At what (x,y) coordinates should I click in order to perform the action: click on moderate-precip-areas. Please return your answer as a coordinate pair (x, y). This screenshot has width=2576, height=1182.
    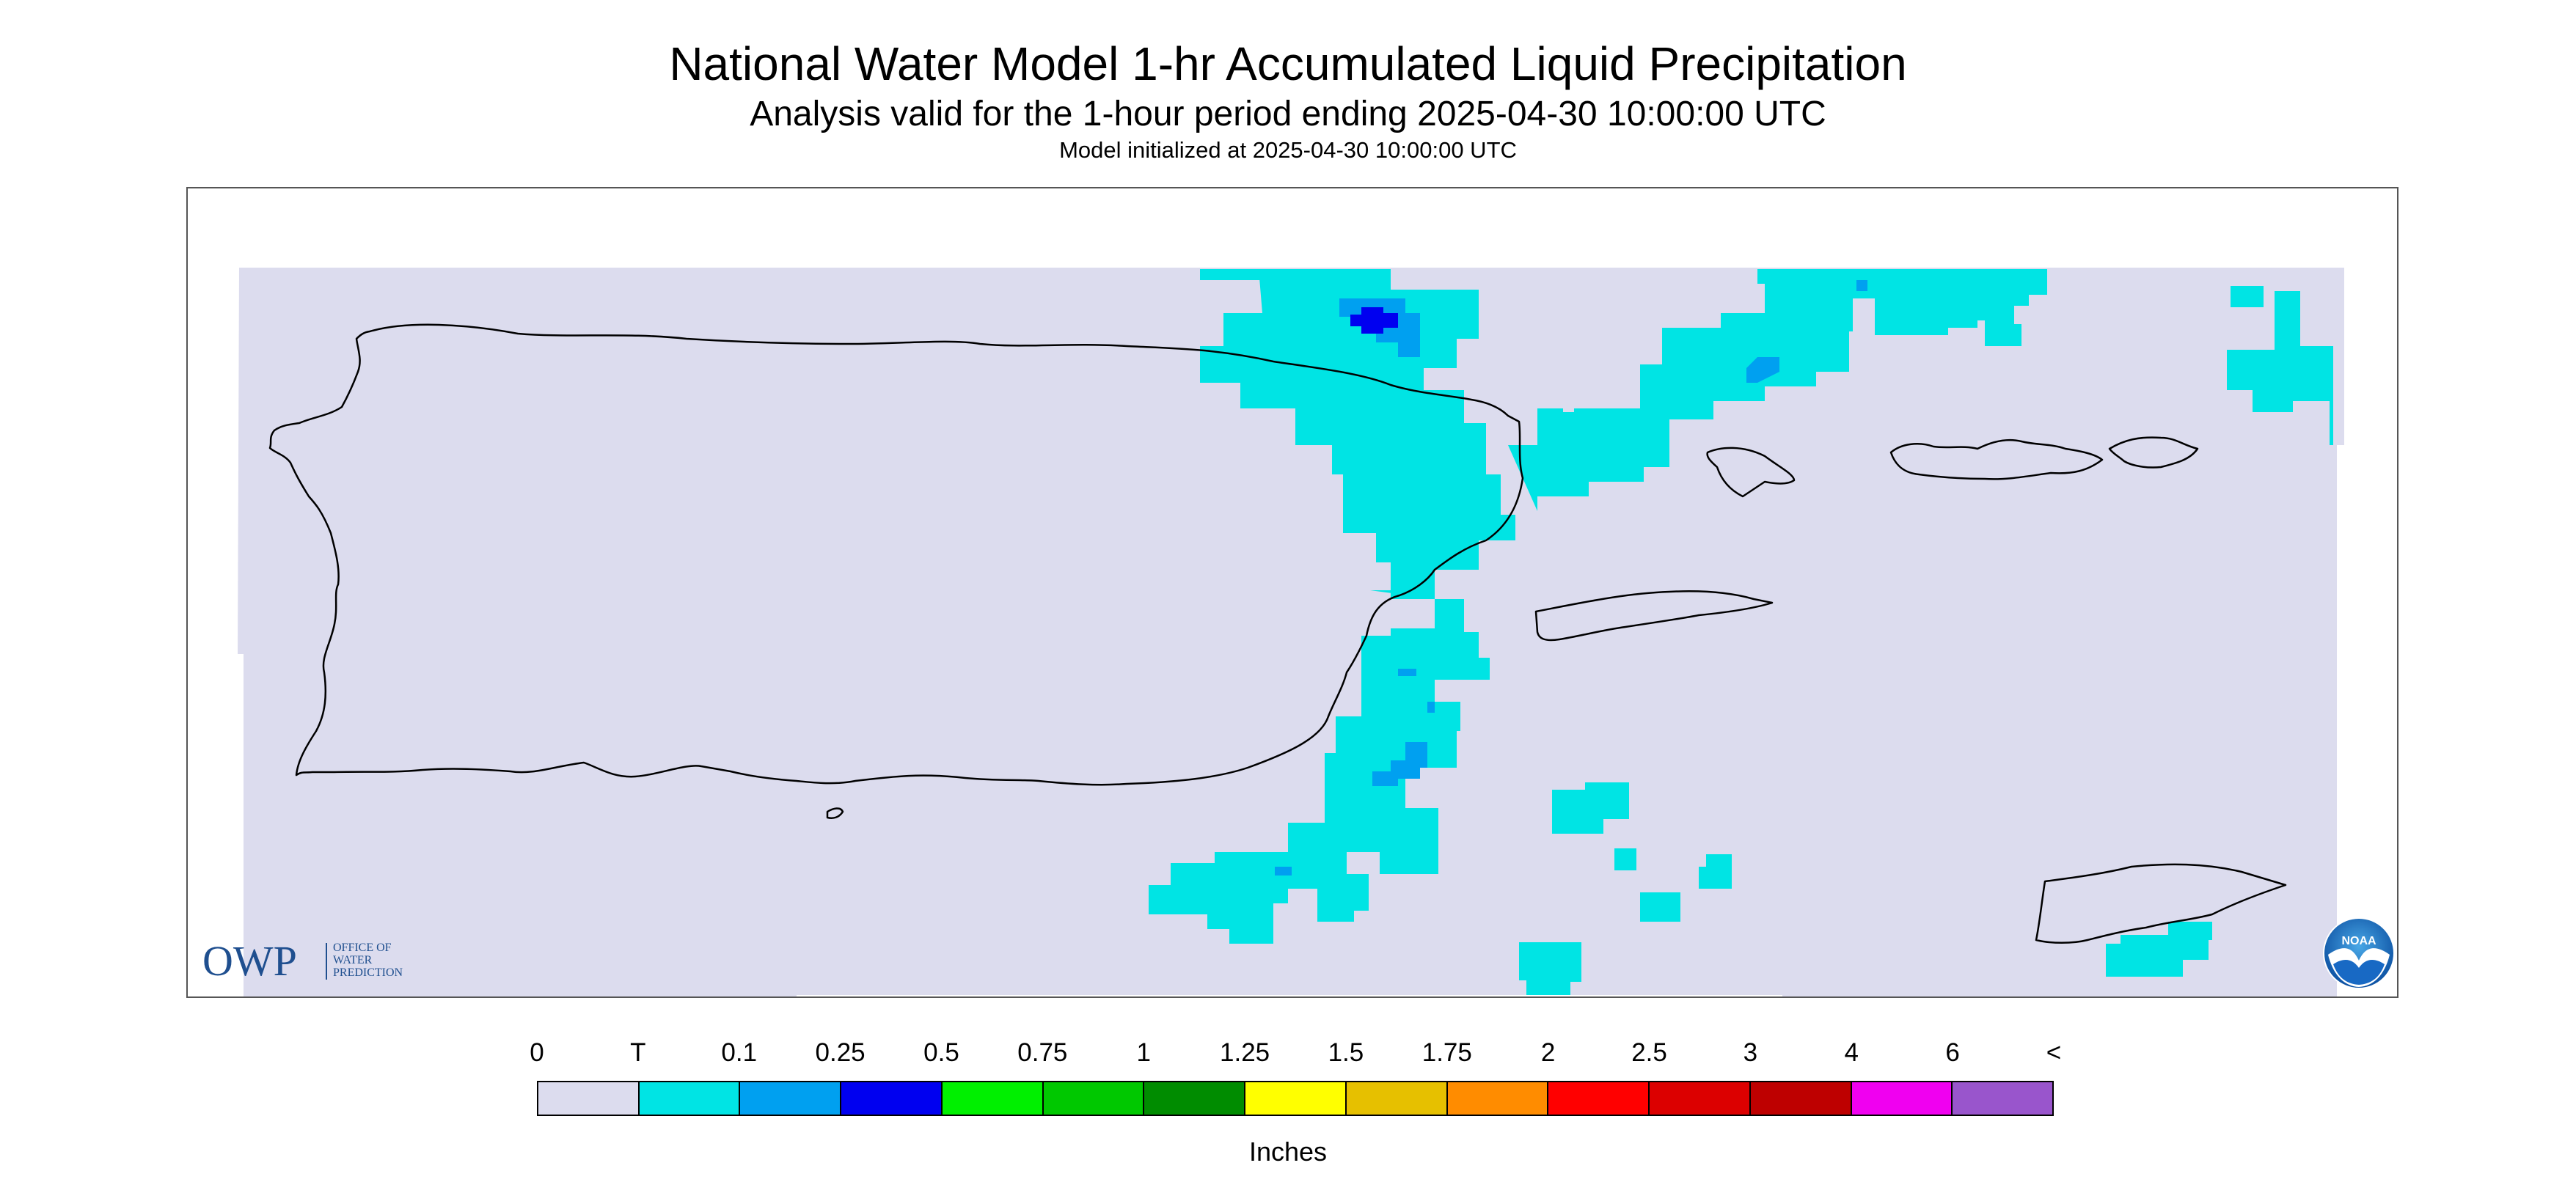
    Looking at the image, I should click on (1374, 320).